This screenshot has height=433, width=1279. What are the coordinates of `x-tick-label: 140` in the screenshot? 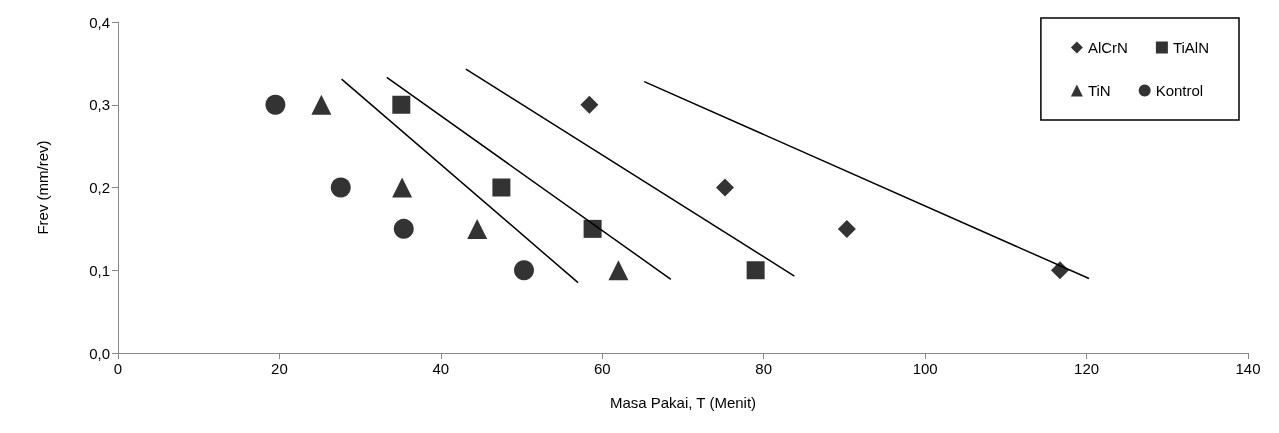 It's located at (1248, 368).